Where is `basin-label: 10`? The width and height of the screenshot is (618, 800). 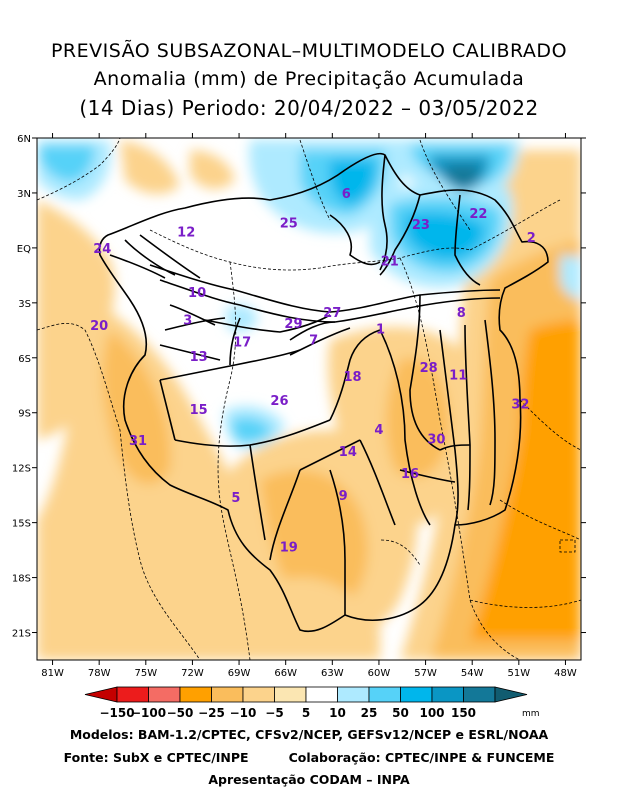 basin-label: 10 is located at coordinates (197, 293).